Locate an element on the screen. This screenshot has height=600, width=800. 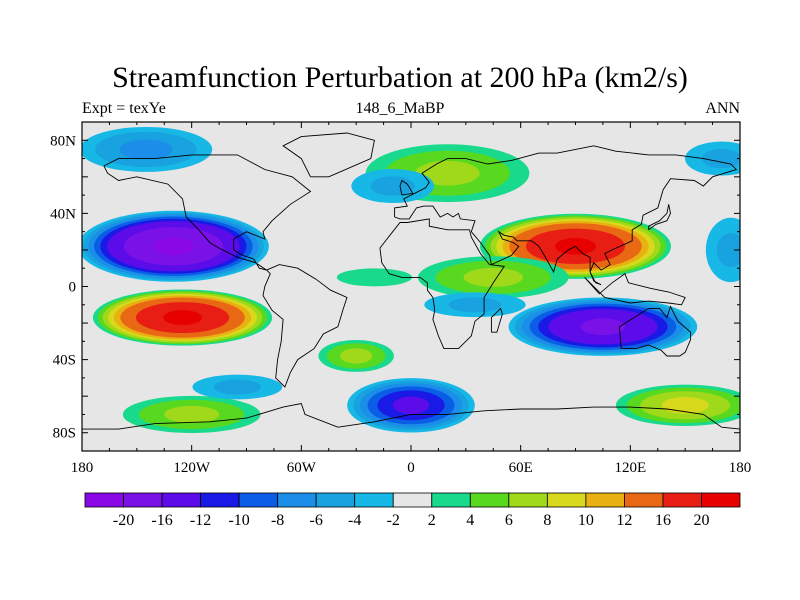
colorbar-label: -16 is located at coordinates (161, 520).